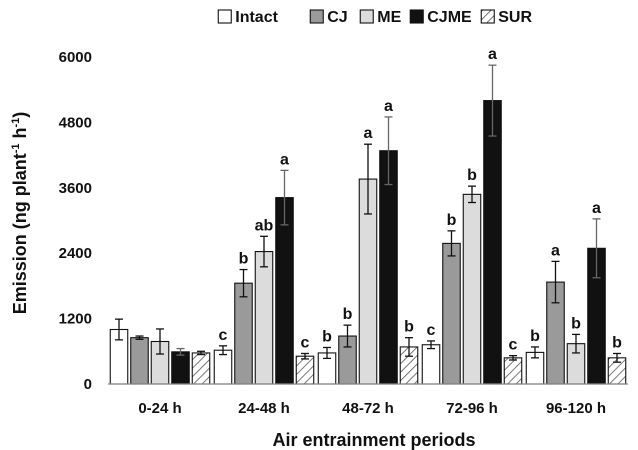 This screenshot has width=638, height=450. I want to click on legend-item-intact: Intact, so click(248, 17).